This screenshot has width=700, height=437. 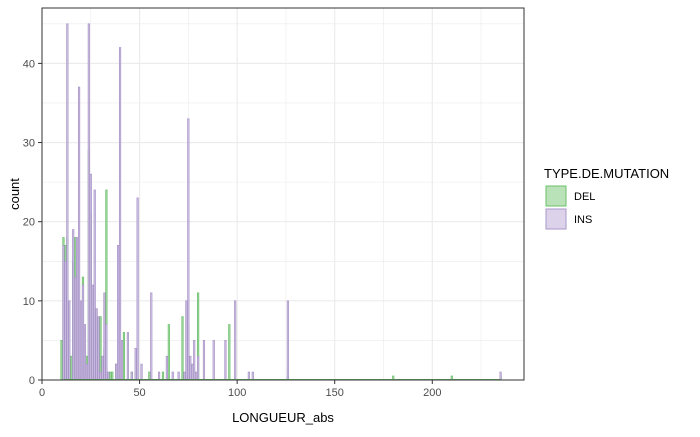 What do you see at coordinates (42, 393) in the screenshot?
I see `x-tick-label: 0` at bounding box center [42, 393].